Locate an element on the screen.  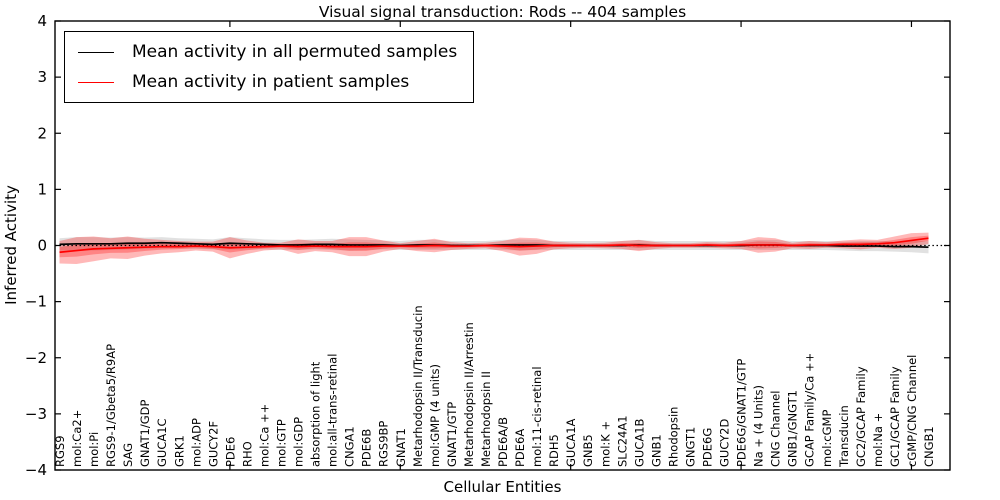
legend-row-permuted: Mean activity in all permuted samples is located at coordinates (267, 52).